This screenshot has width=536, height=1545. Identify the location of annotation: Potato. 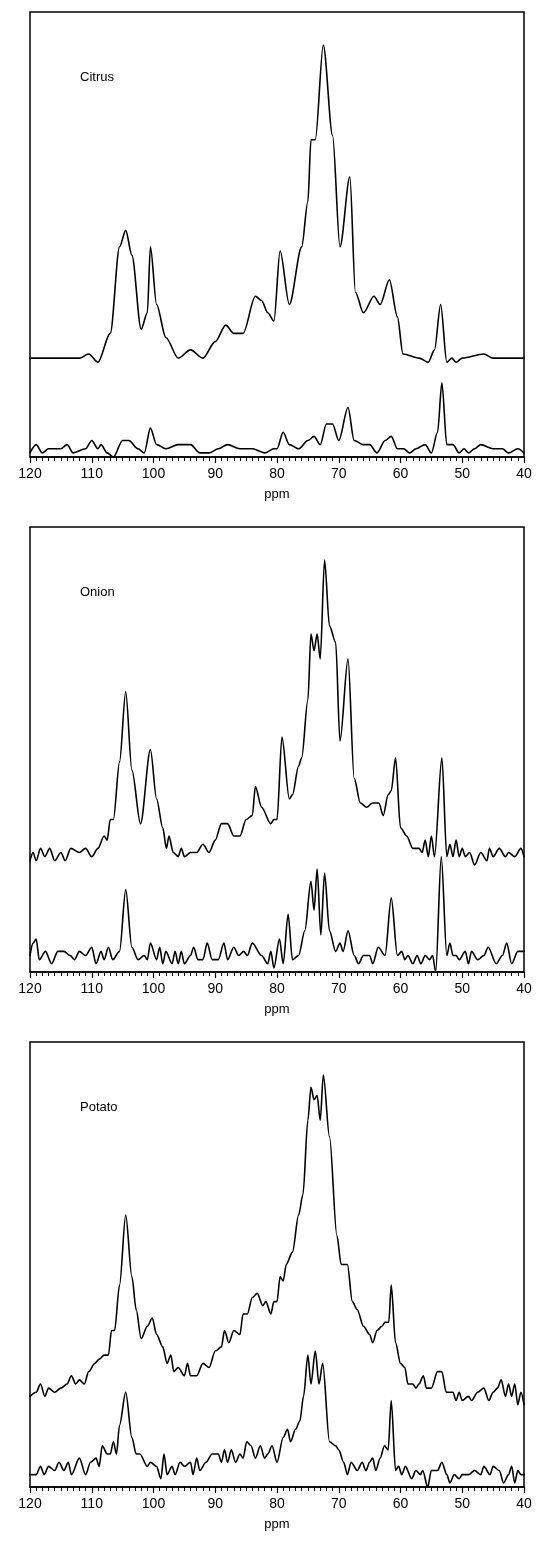
(99, 1106).